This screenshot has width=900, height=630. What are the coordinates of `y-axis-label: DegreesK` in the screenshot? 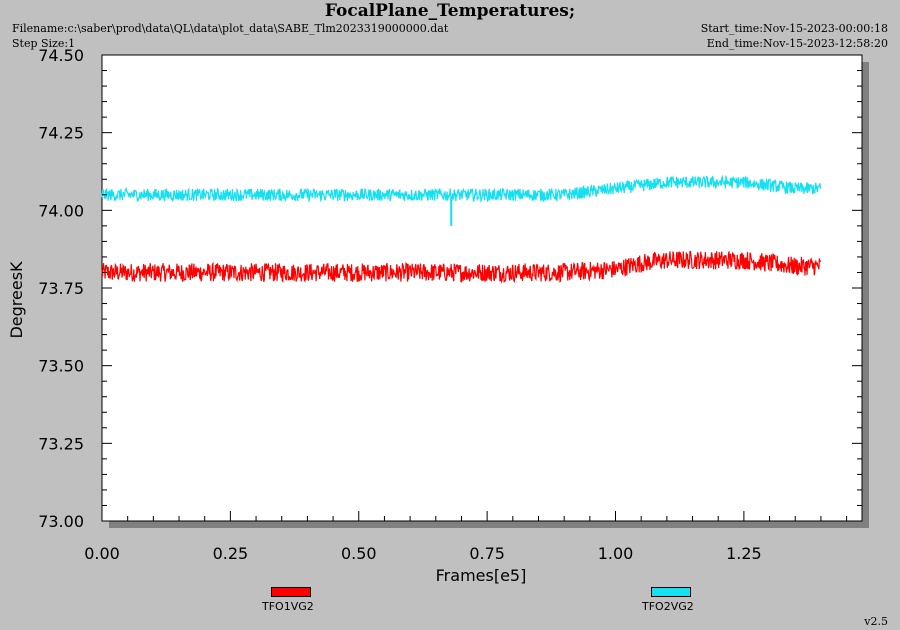 It's located at (16, 300).